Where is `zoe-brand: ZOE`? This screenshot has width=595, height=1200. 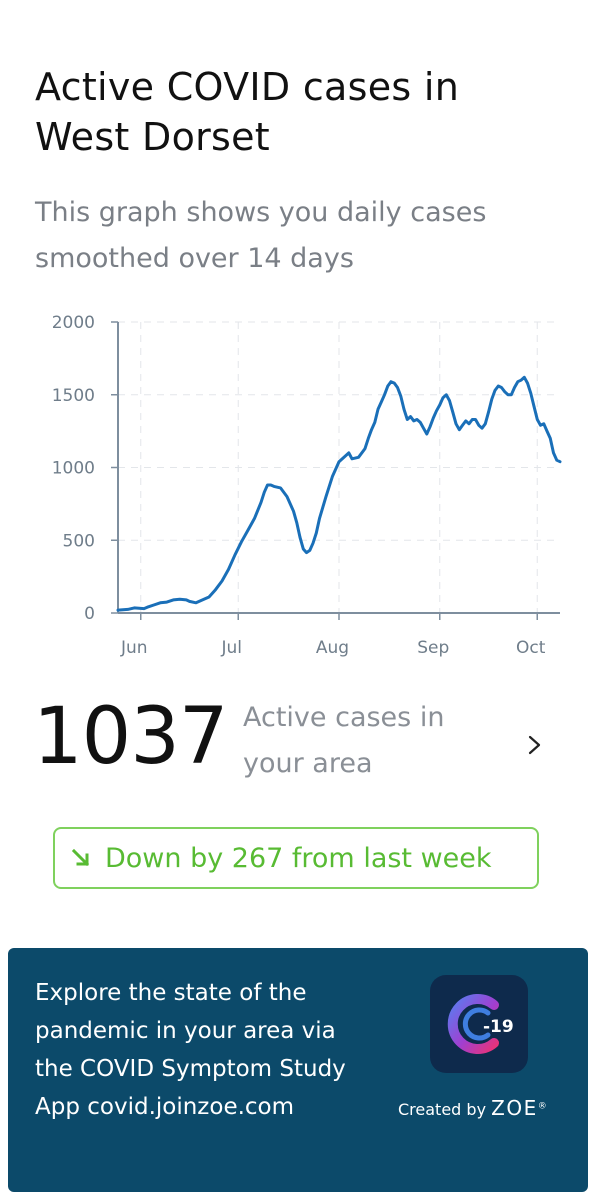 zoe-brand: ZOE is located at coordinates (514, 1108).